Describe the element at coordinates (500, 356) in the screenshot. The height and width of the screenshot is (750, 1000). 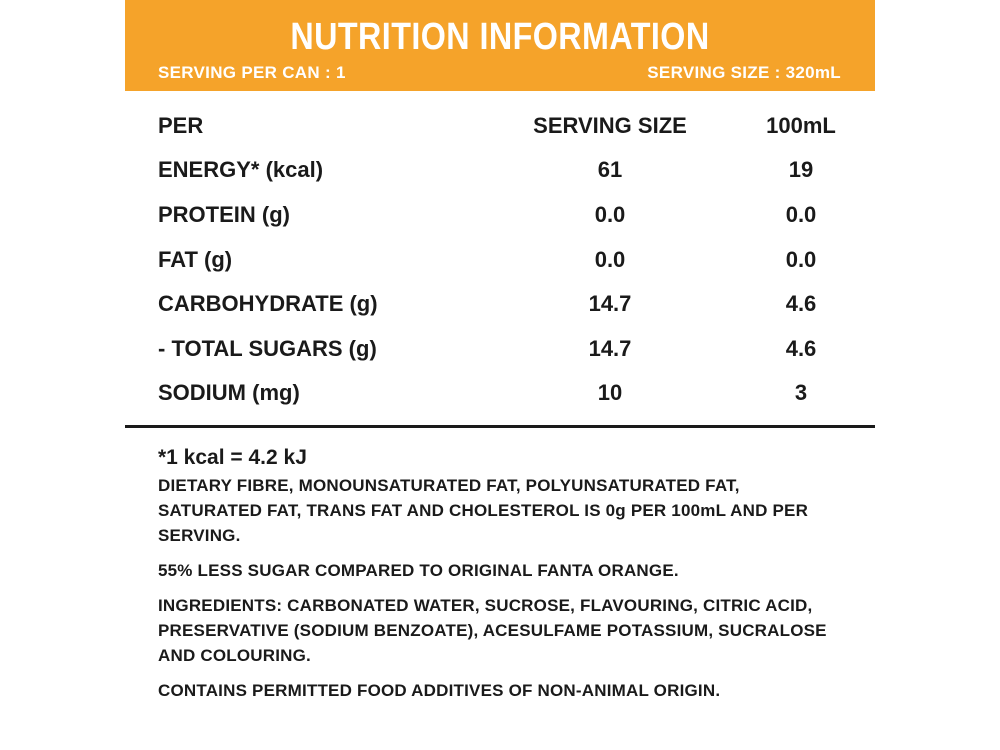
I see `table-row-total-sugars: - TOTAL SUGARS (g) 14.7 4.6` at that location.